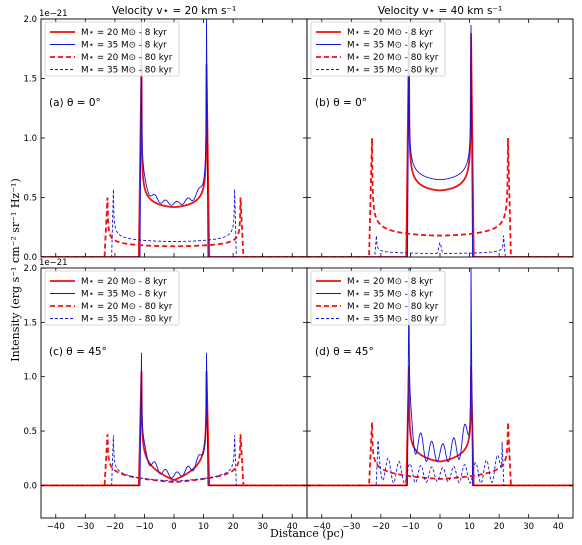  What do you see at coordinates (75, 103) in the screenshot?
I see `panel-annotation: (a) θ = 0°` at bounding box center [75, 103].